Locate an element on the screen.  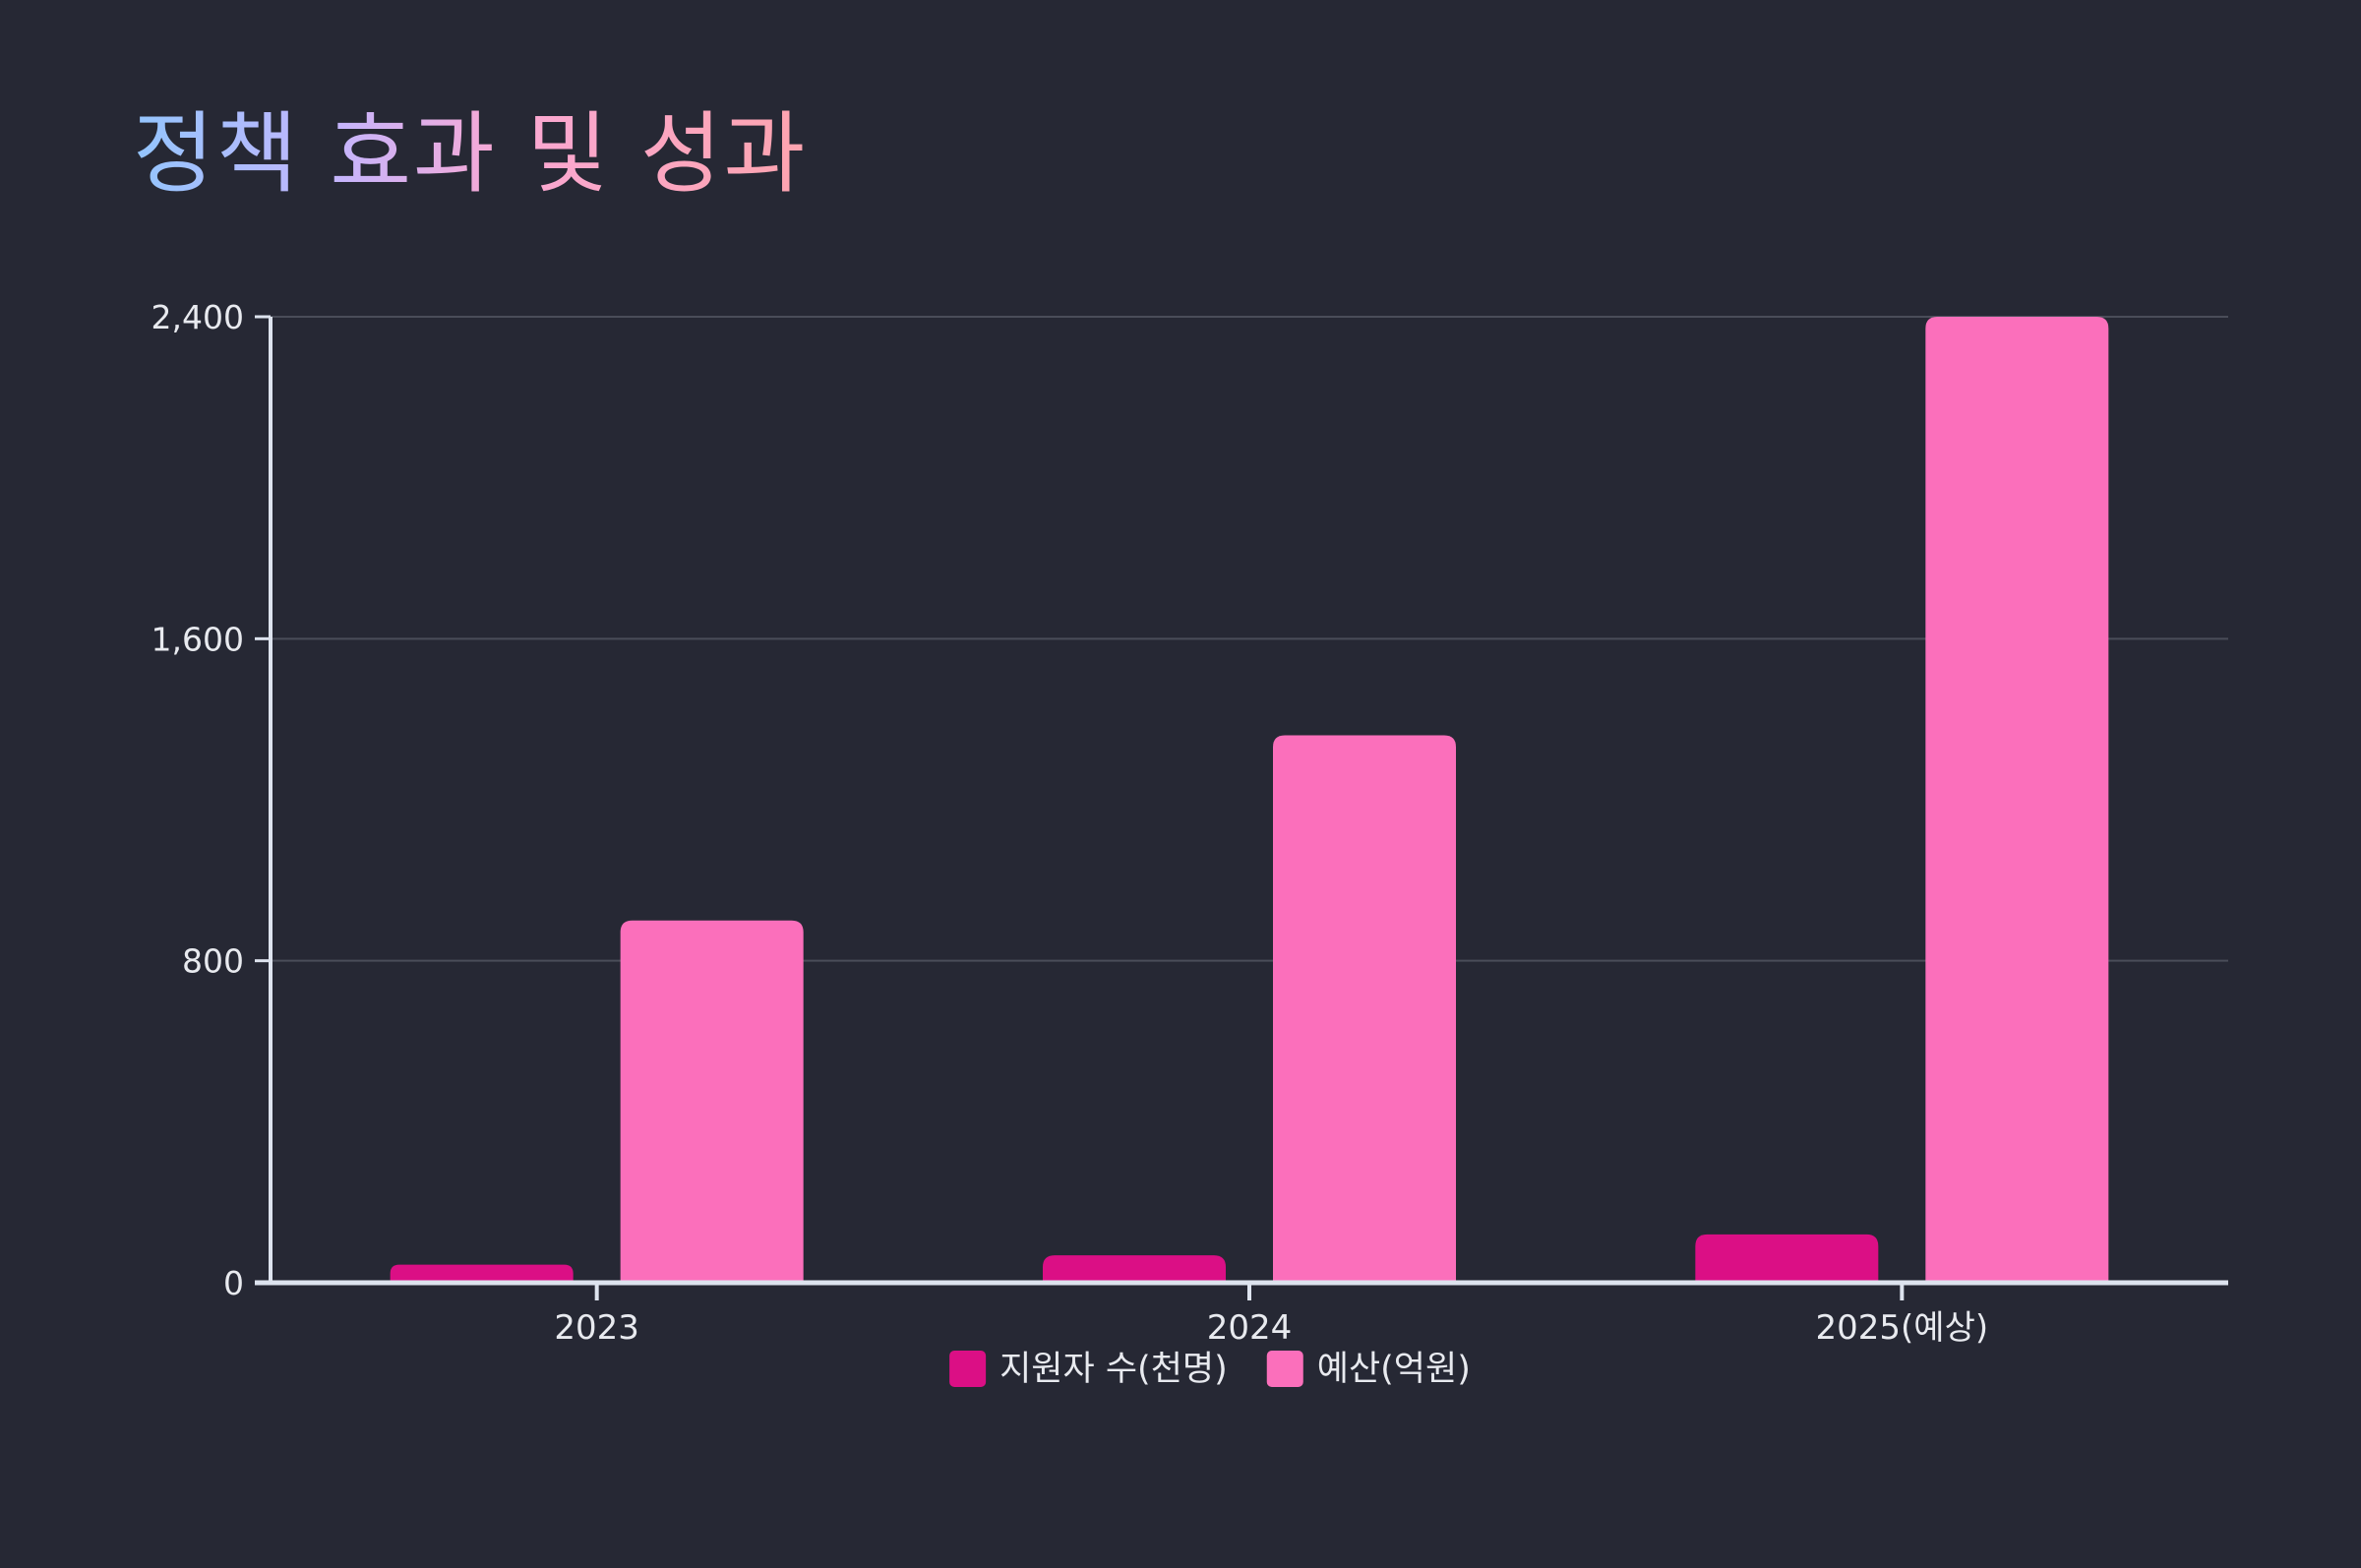
legend-label: 예산(억원) is located at coordinates (1394, 1370).